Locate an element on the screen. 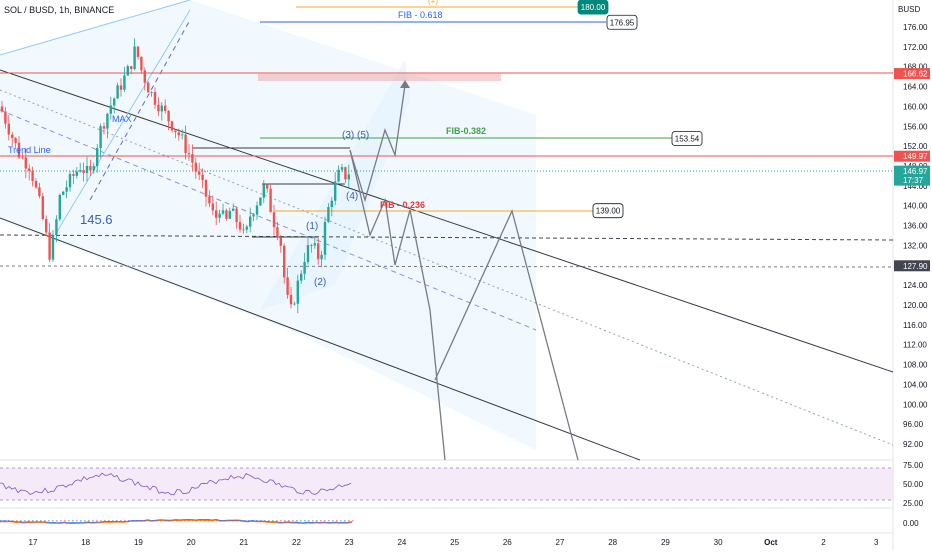 The height and width of the screenshot is (555, 932). price-tick: 172.00 is located at coordinates (915, 47).